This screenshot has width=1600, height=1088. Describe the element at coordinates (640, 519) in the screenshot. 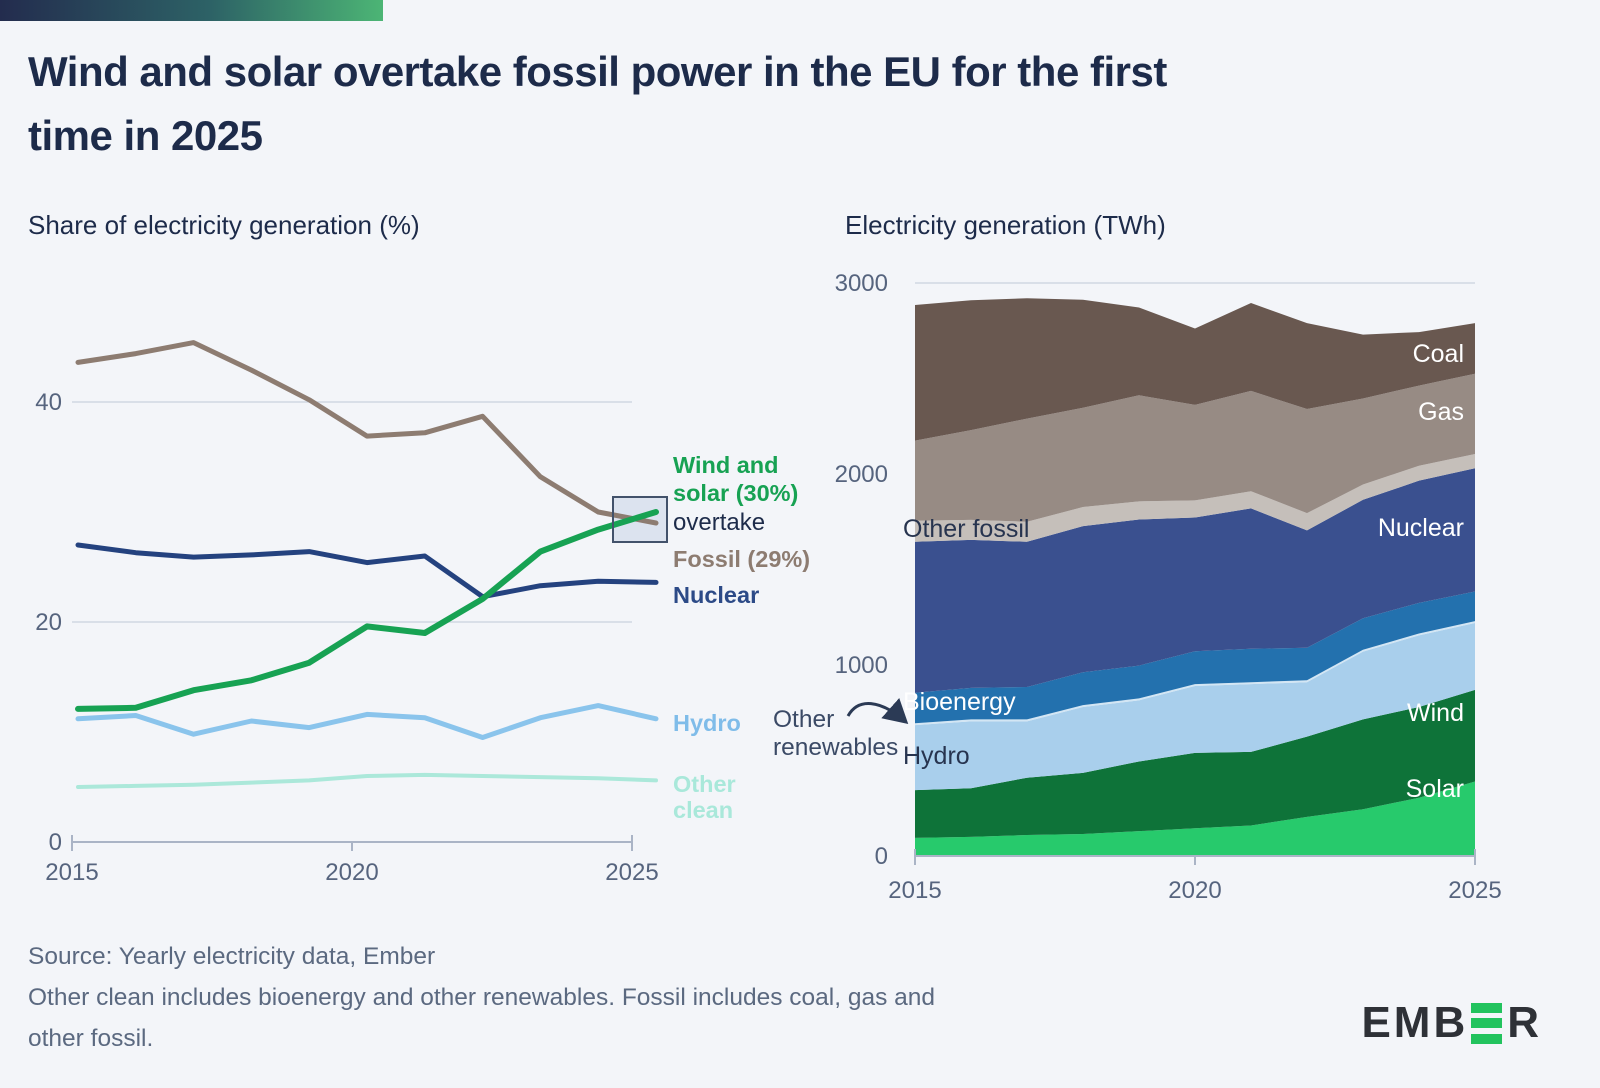

I see `highlight-box-border` at that location.